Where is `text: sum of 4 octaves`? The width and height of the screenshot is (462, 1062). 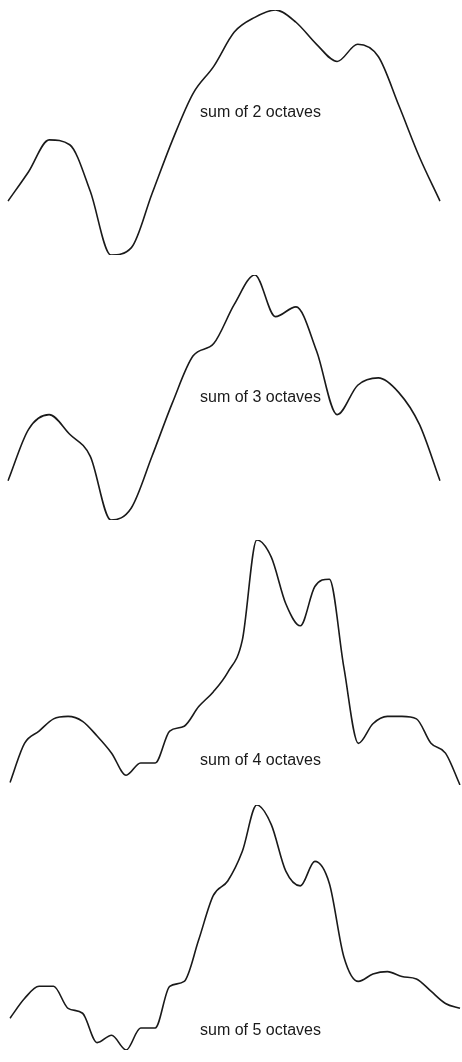 text: sum of 4 octaves is located at coordinates (260, 759).